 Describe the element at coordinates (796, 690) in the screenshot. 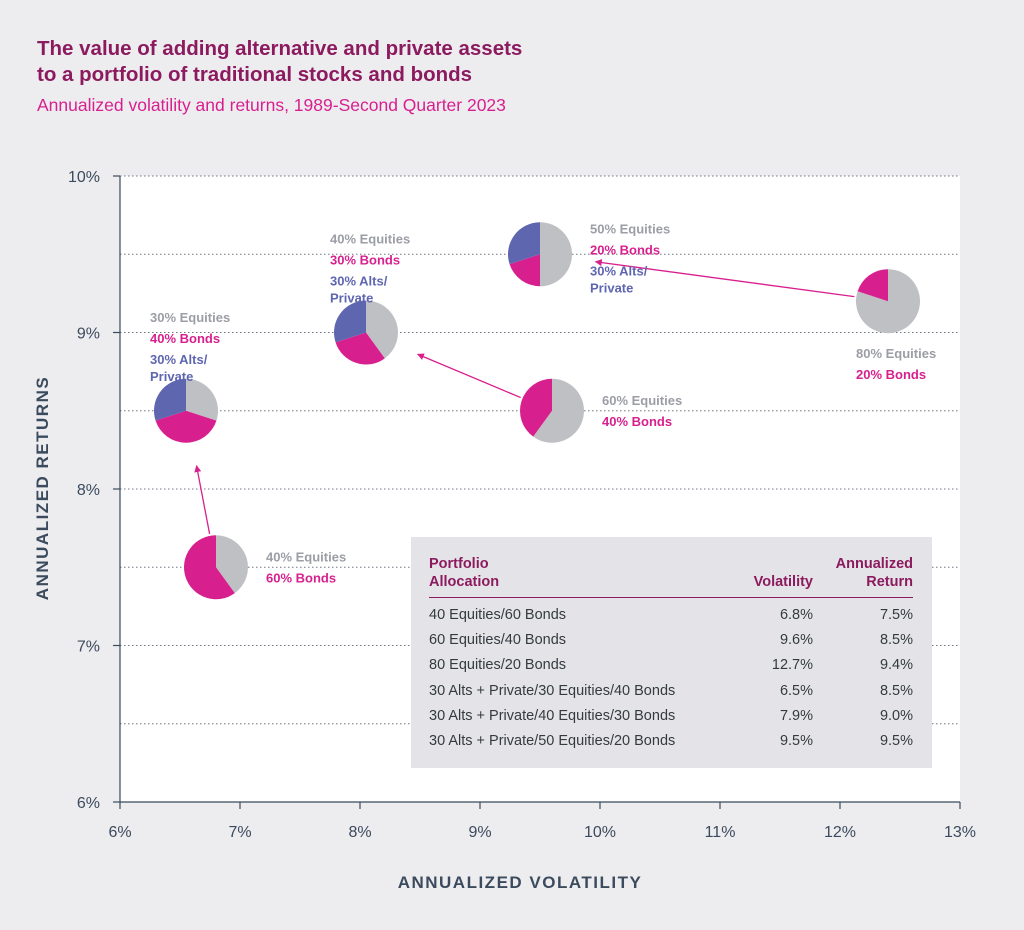

I see `table-cell-volatility: 6.5%` at that location.